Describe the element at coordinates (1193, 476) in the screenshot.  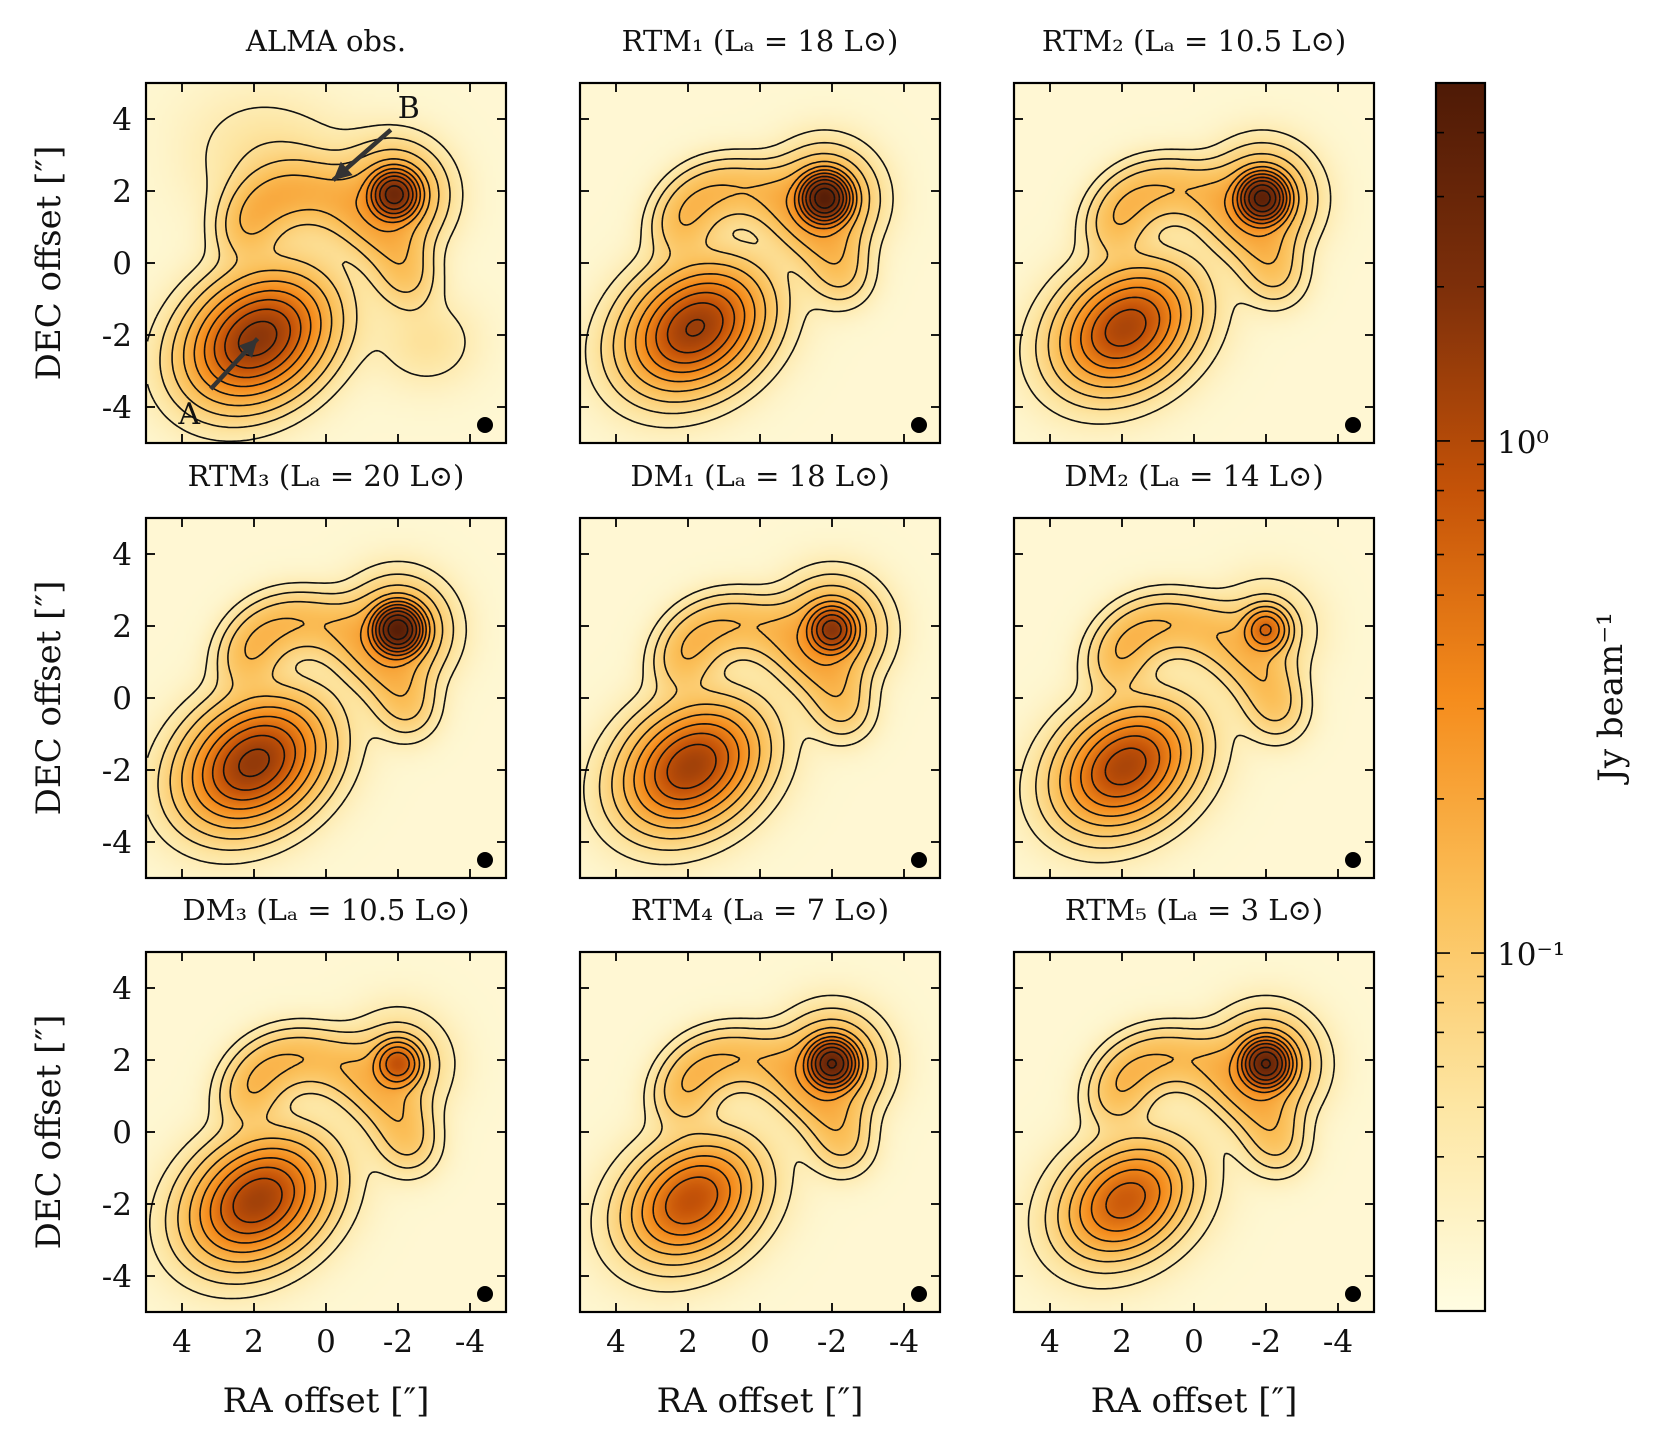
I see `panel-title: DM₂ (Lₐ = 14 L⊙)` at that location.